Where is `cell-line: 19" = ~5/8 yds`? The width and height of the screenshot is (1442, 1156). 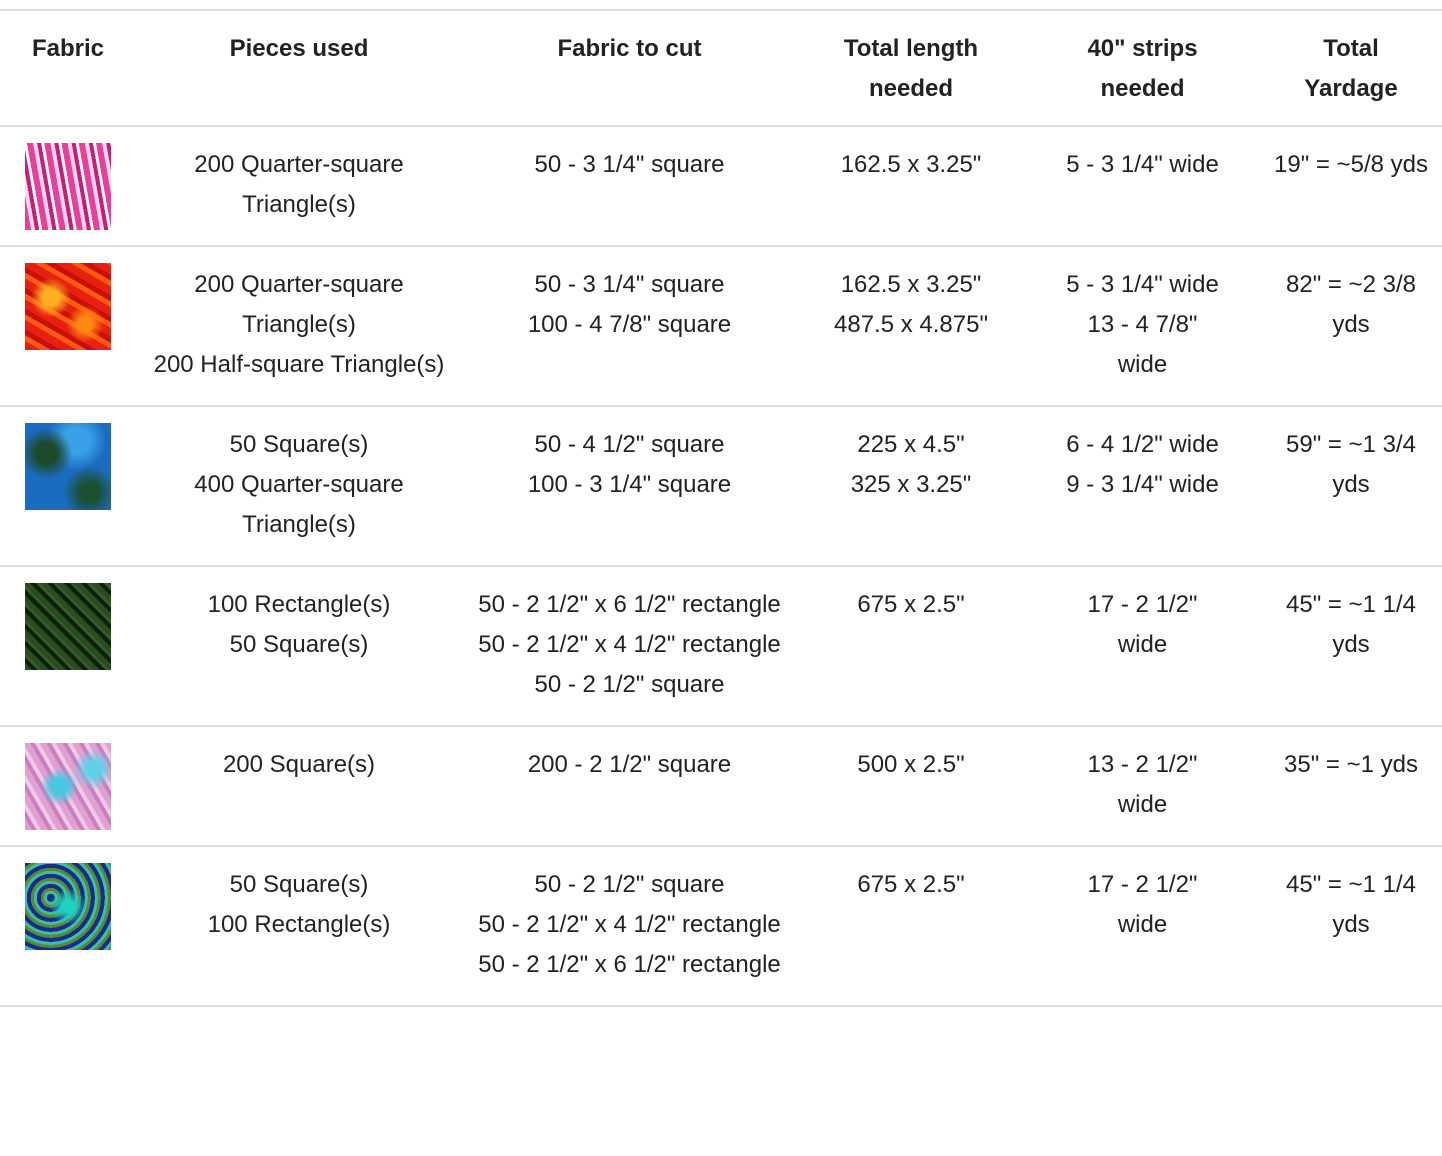 cell-line: 19" = ~5/8 yds is located at coordinates (1351, 164).